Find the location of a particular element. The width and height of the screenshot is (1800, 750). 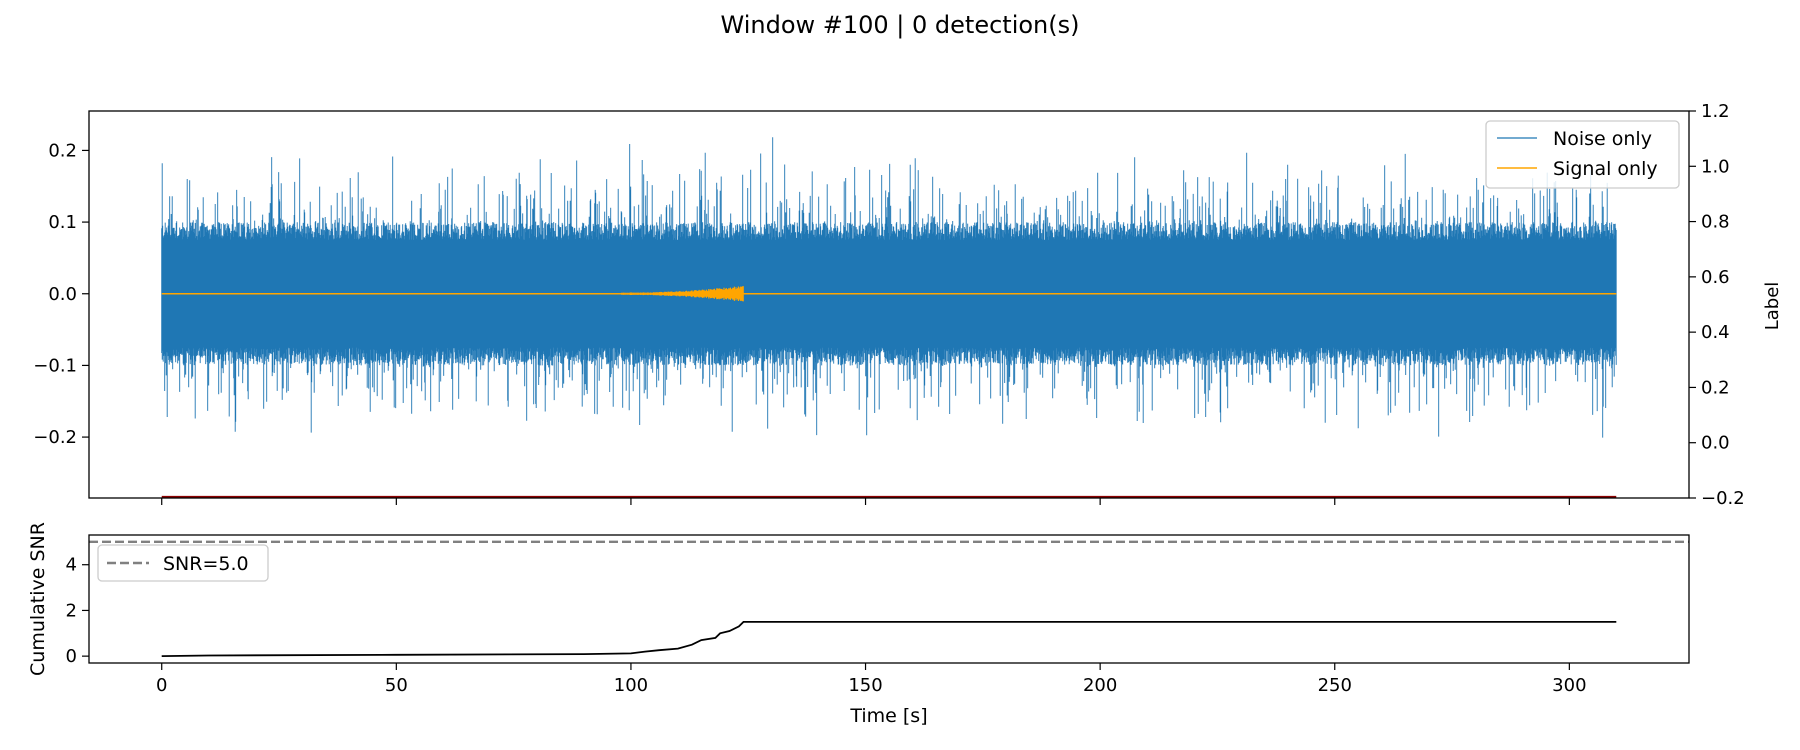

bottom-y-tick-label: 4 is located at coordinates (71, 565).